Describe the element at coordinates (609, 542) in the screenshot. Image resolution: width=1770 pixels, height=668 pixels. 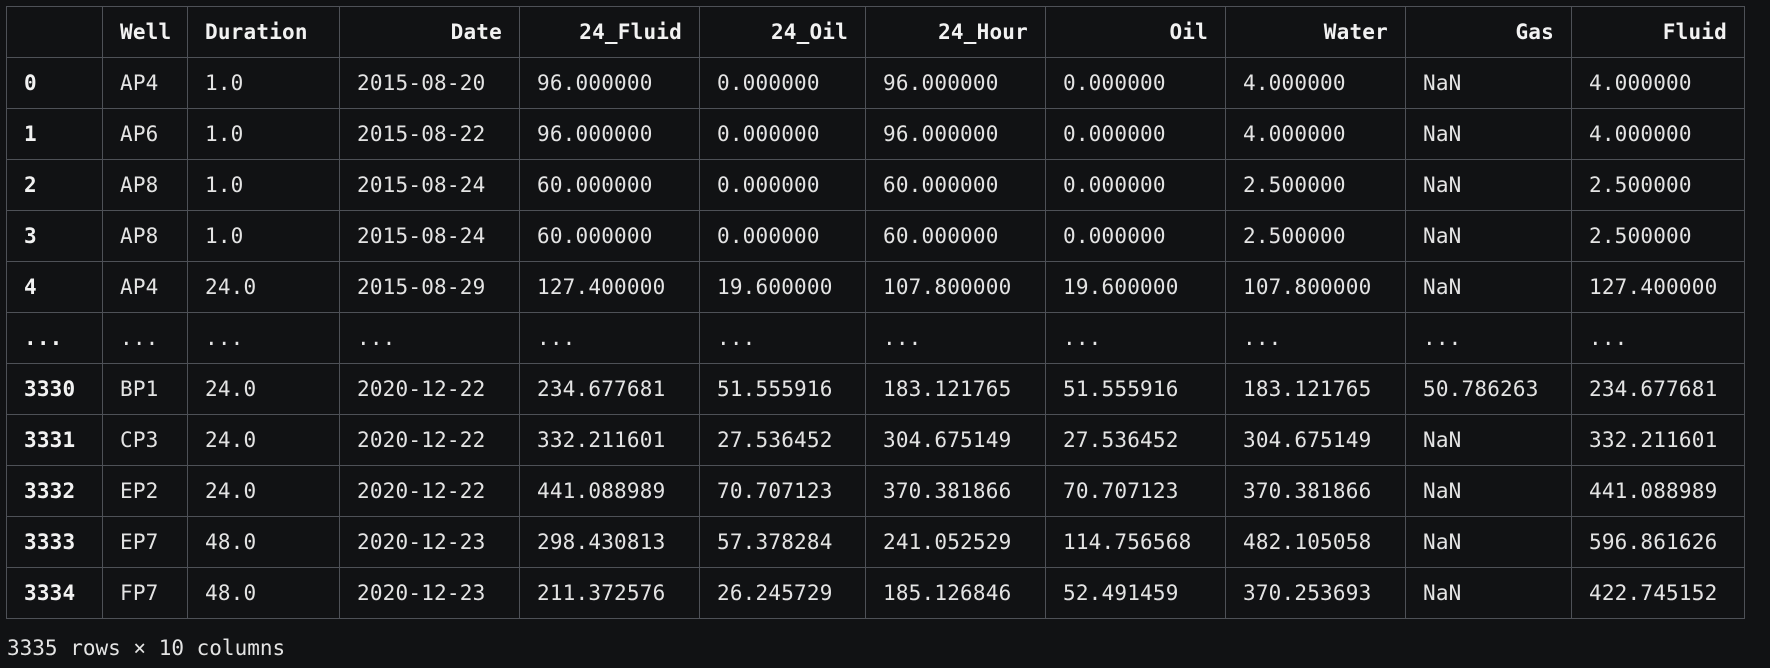
I see `cell-24-fluid: 298.430813` at that location.